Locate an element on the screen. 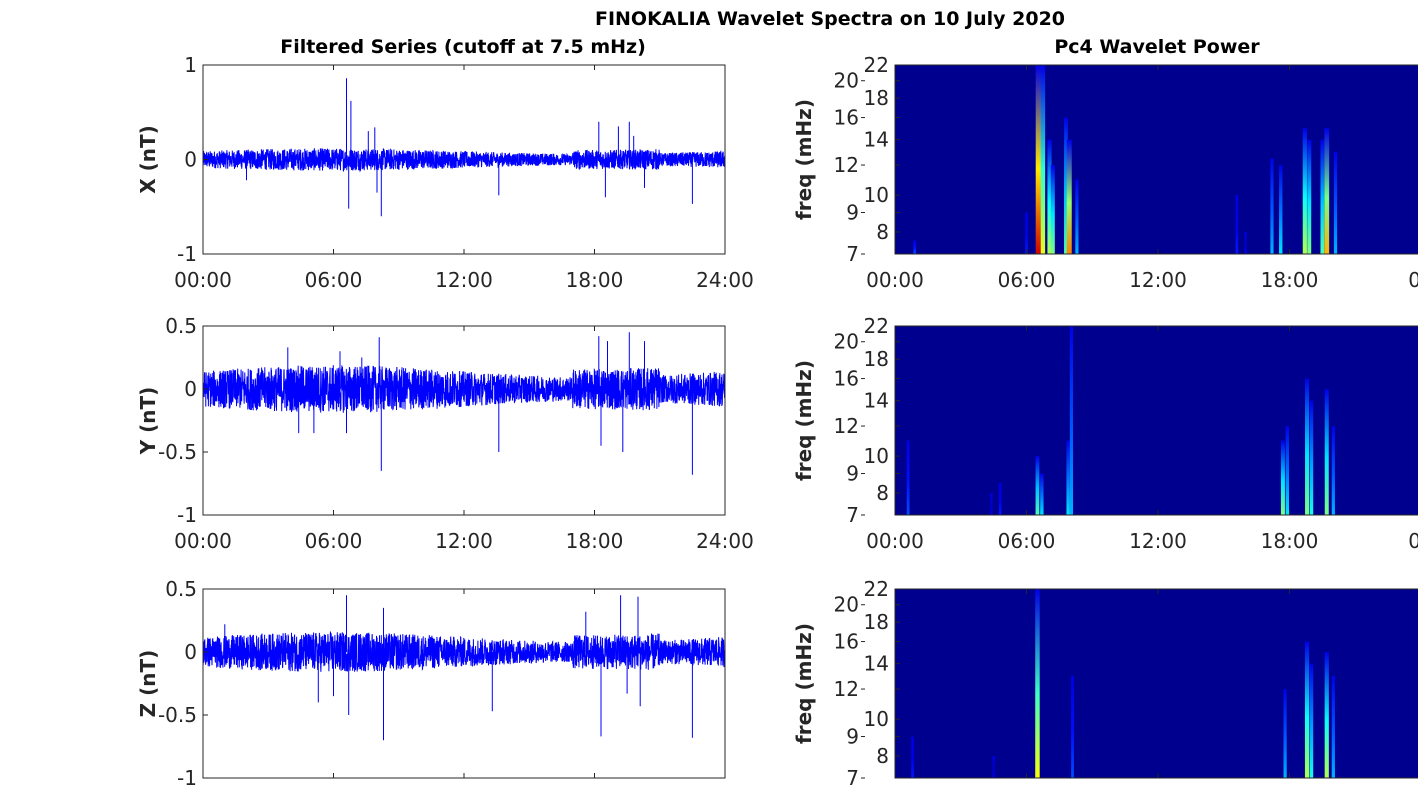 This screenshot has width=1418, height=788. y-axis-label: X (nT) is located at coordinates (148, 159).